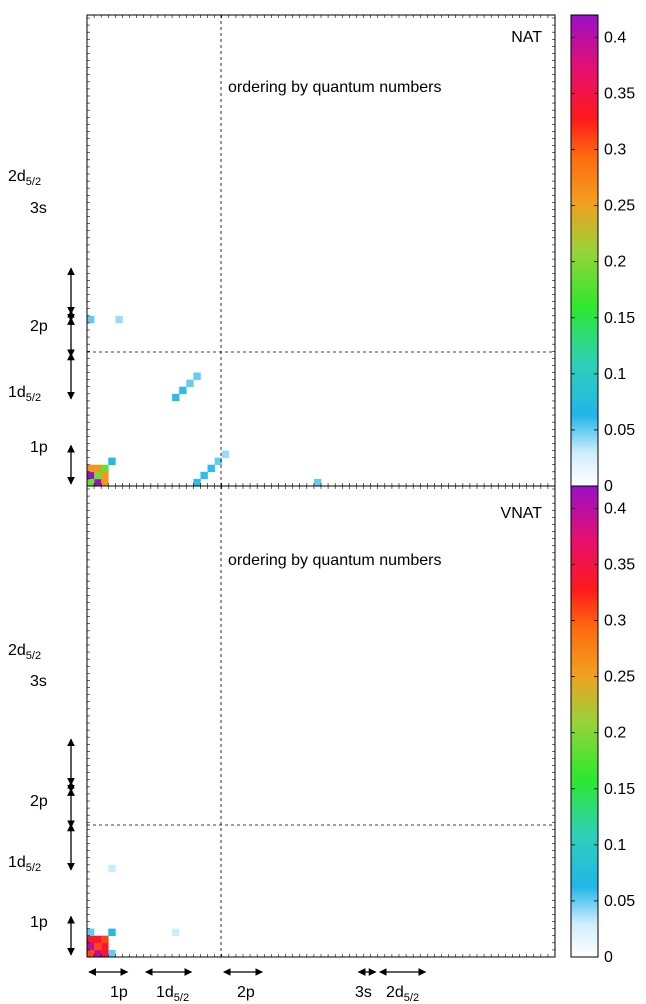 The image size is (646, 1004). I want to click on x-group-label: 2p, so click(246, 992).